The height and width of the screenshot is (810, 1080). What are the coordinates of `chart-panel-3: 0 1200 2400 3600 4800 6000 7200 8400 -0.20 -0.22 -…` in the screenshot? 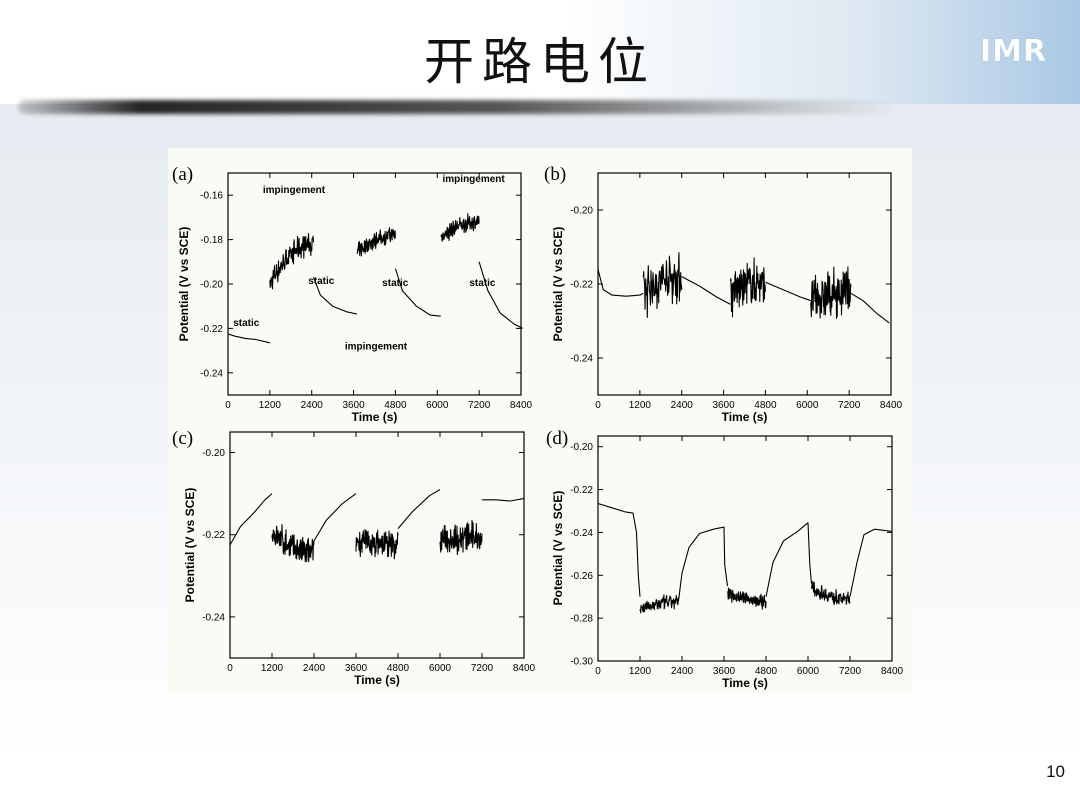 It's located at (354, 557).